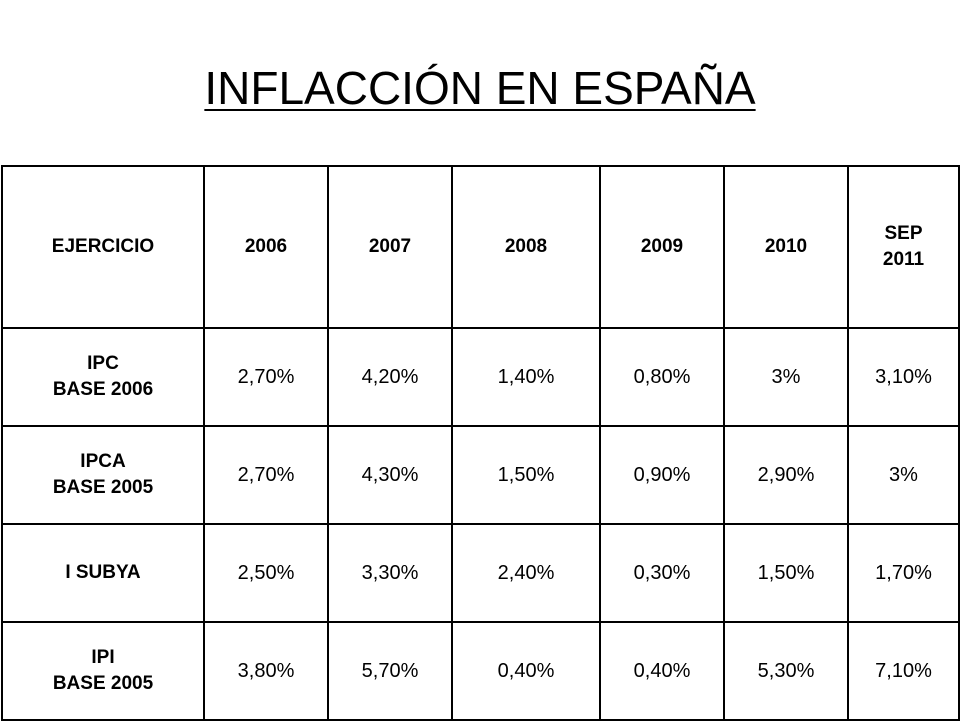 This screenshot has height=721, width=960. I want to click on table-cell: 4,30%, so click(390, 475).